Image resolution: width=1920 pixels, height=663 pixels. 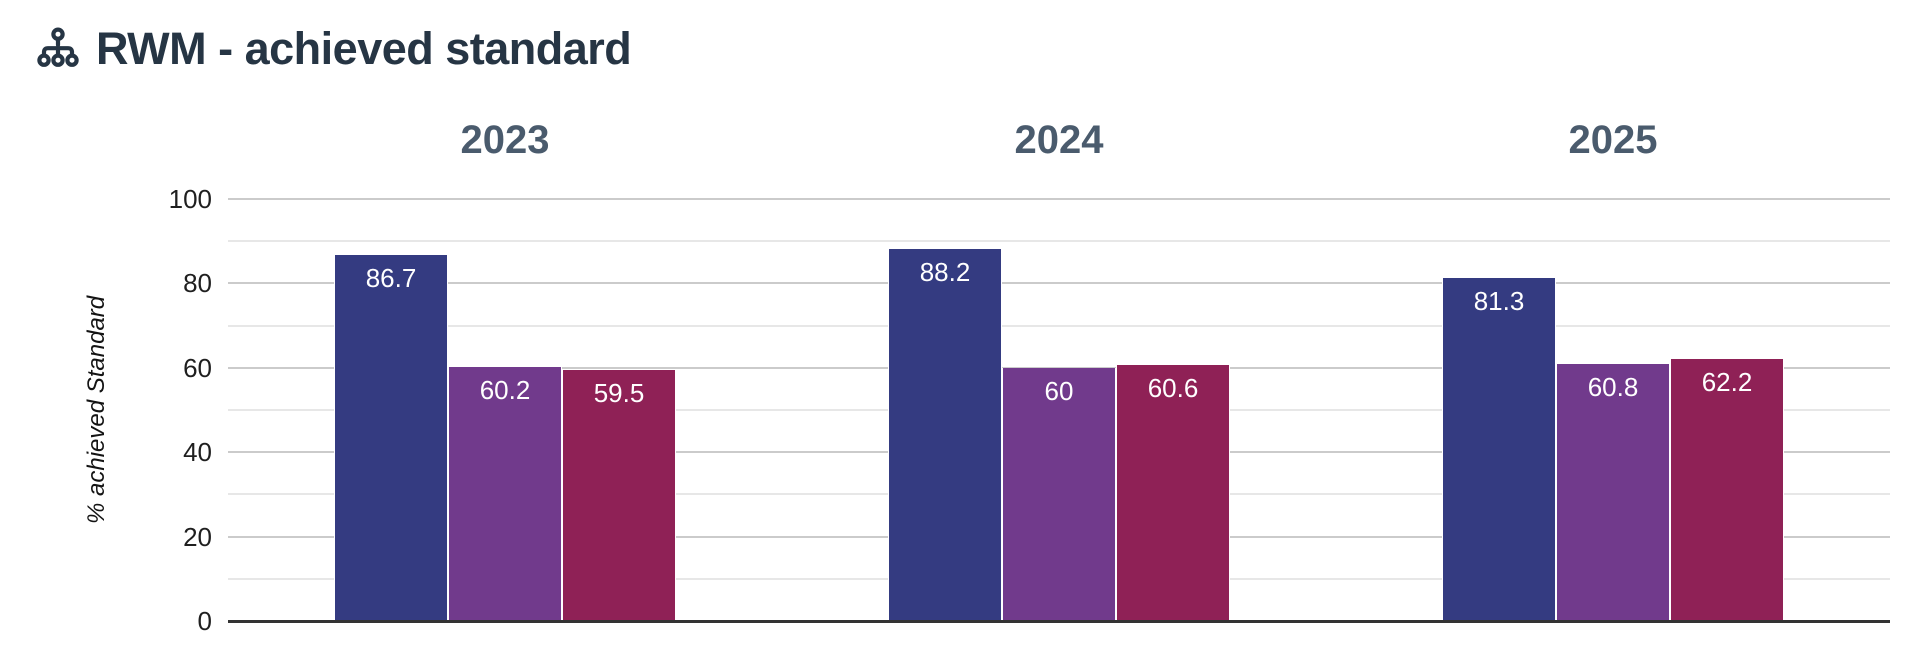 What do you see at coordinates (1499, 301) in the screenshot?
I see `bar-value-label: 81.3` at bounding box center [1499, 301].